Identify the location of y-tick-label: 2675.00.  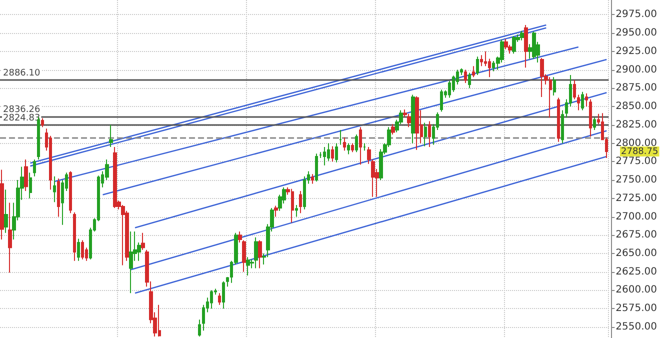
(637, 235).